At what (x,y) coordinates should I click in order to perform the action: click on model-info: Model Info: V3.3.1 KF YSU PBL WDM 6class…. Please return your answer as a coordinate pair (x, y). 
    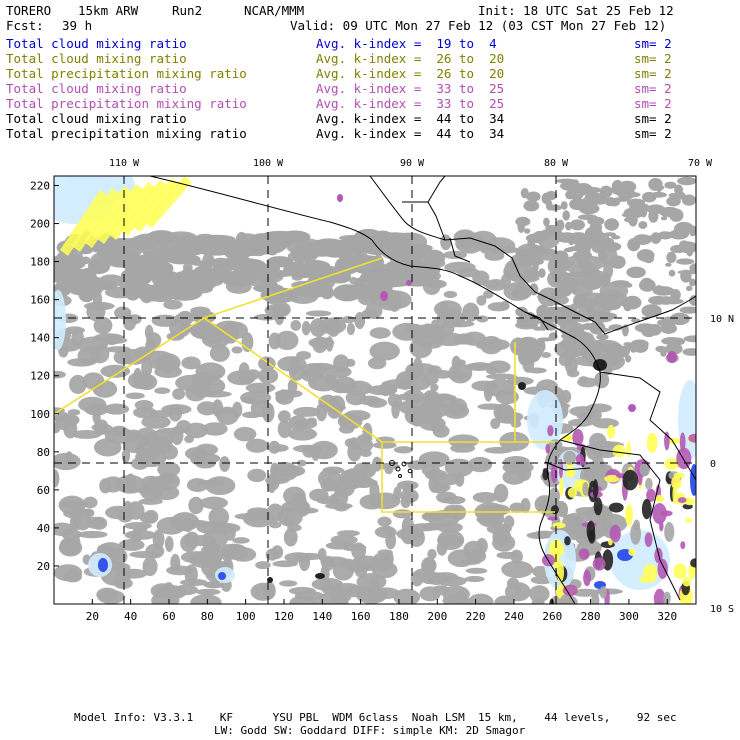
    Looking at the image, I should click on (375, 717).